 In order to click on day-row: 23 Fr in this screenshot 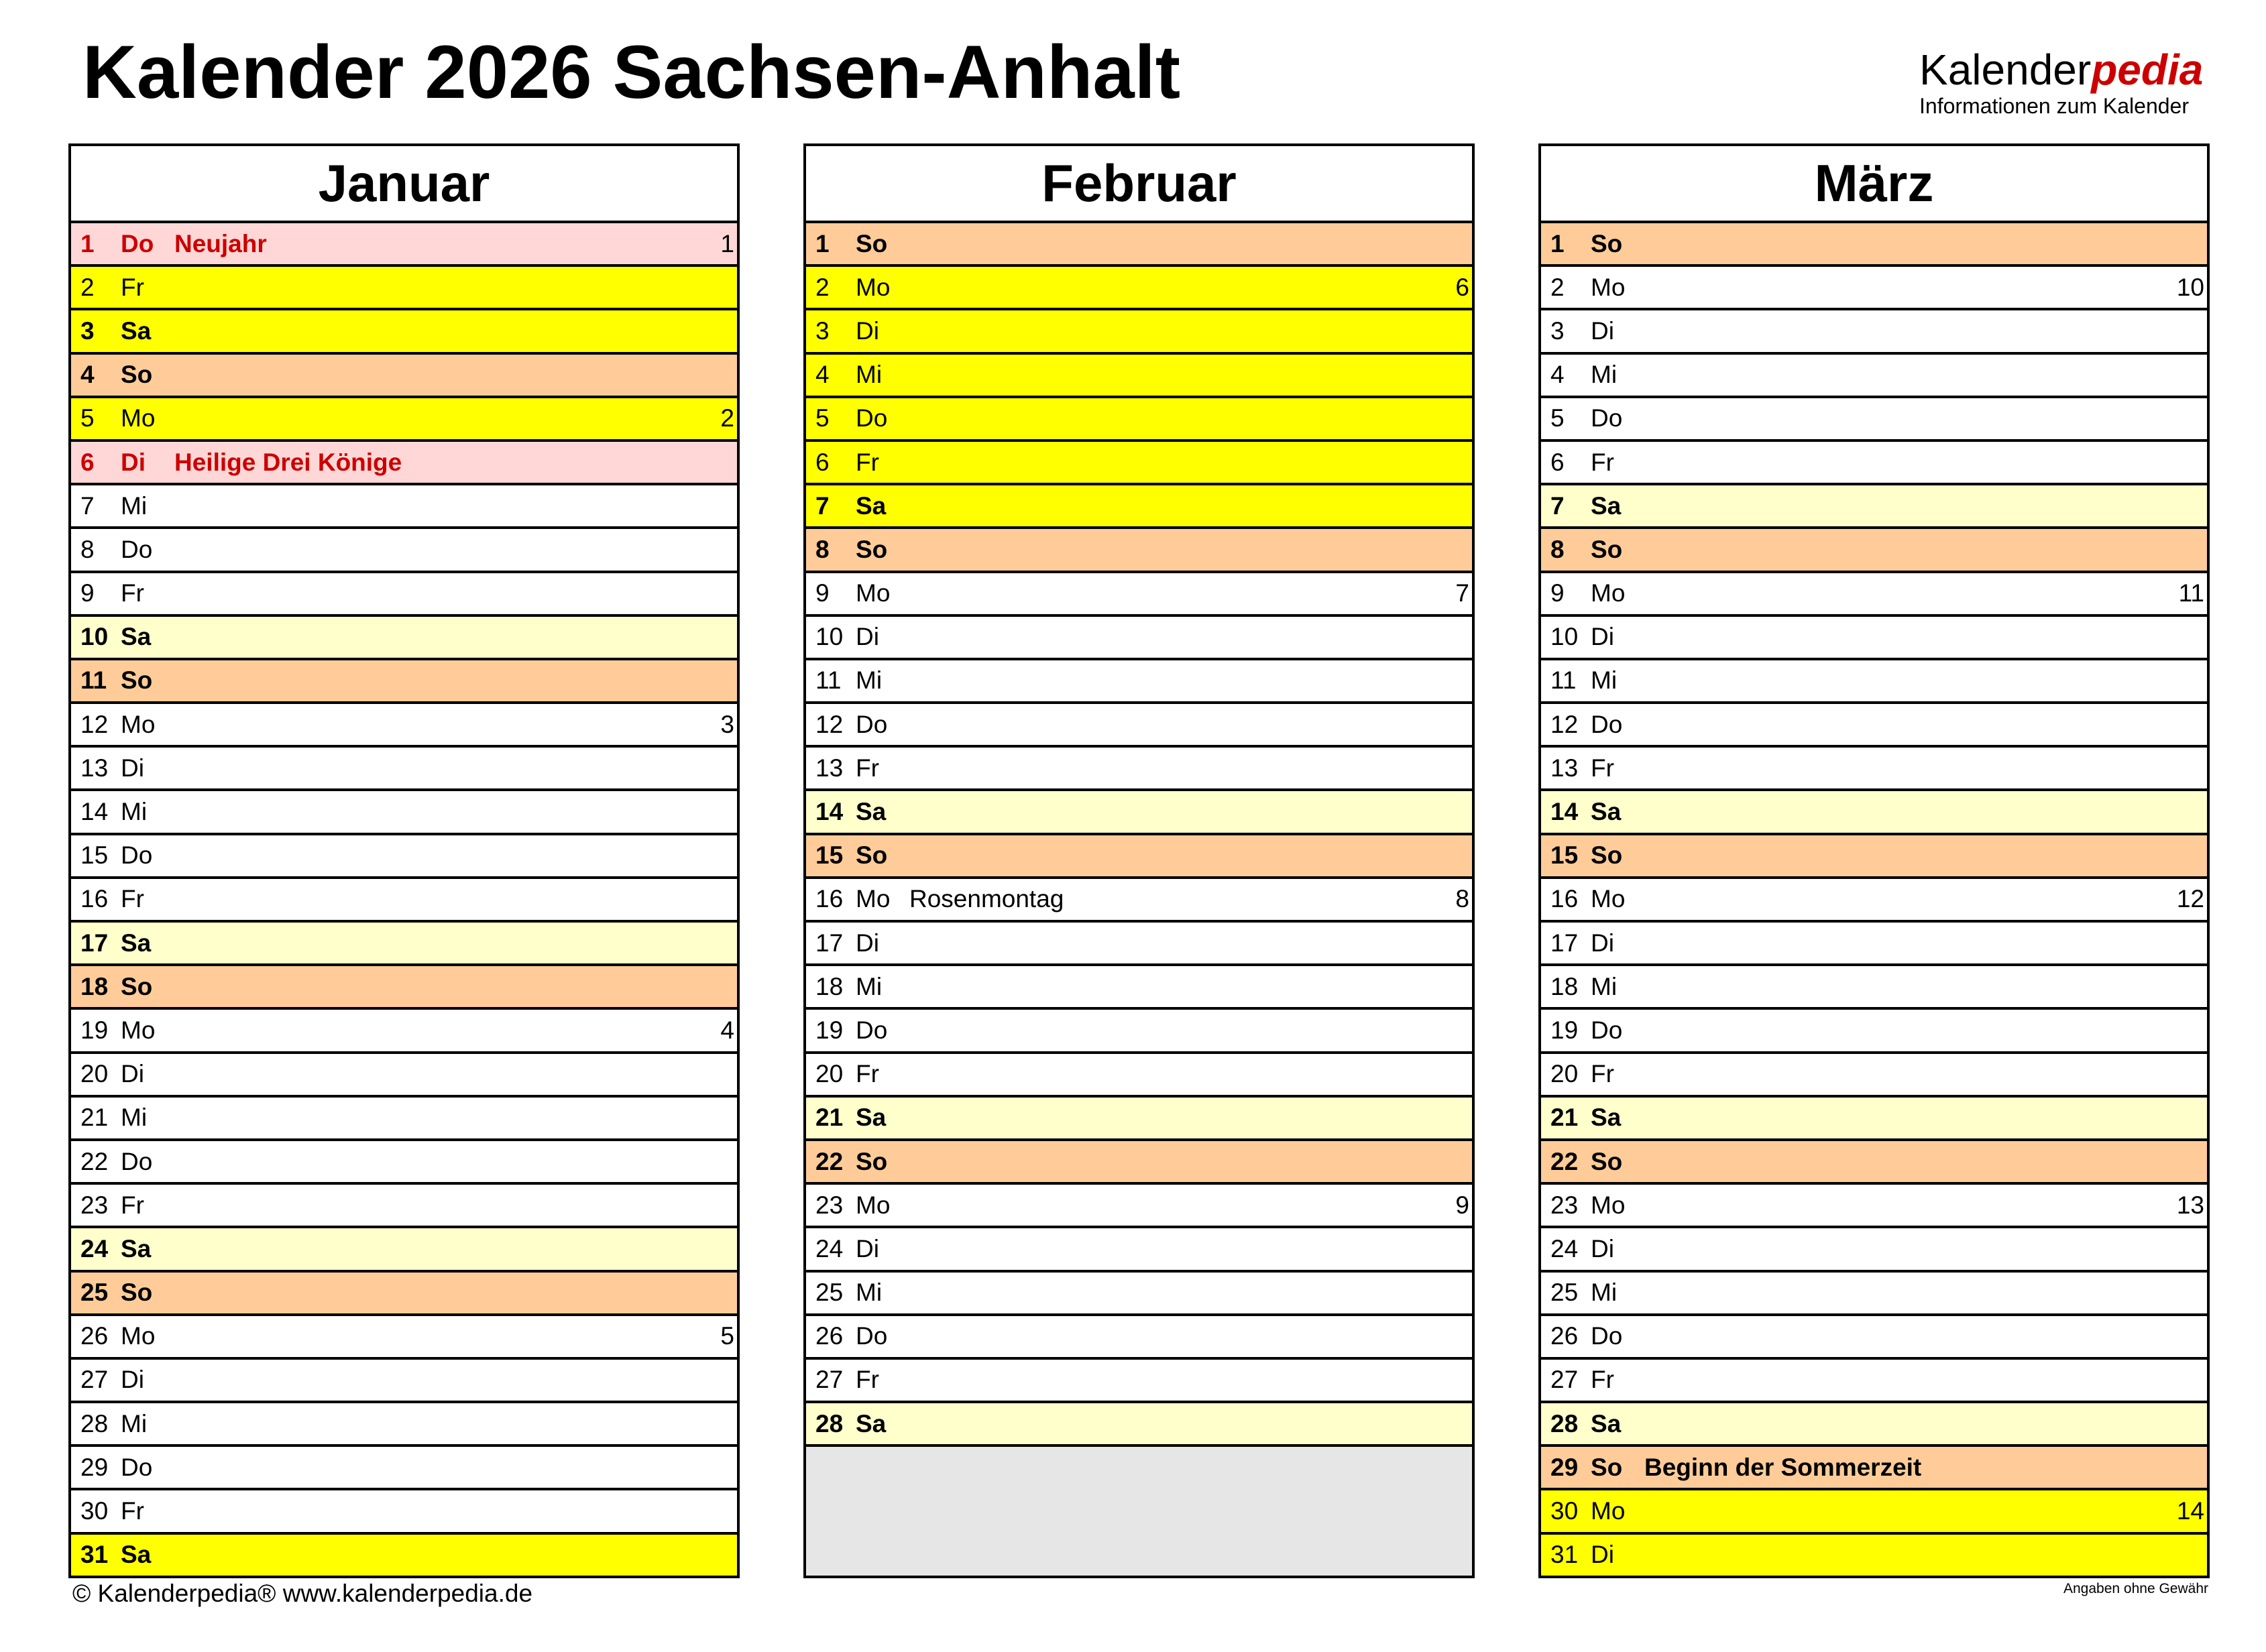, I will do `click(404, 1207)`.